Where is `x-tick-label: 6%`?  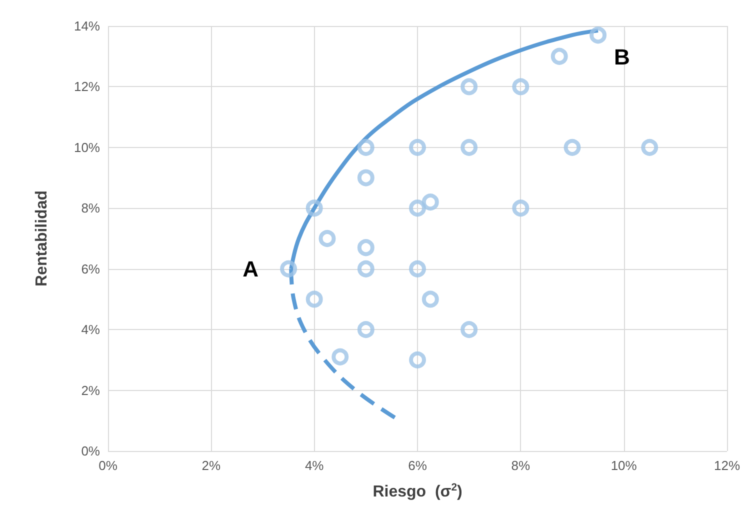 x-tick-label: 6% is located at coordinates (418, 465).